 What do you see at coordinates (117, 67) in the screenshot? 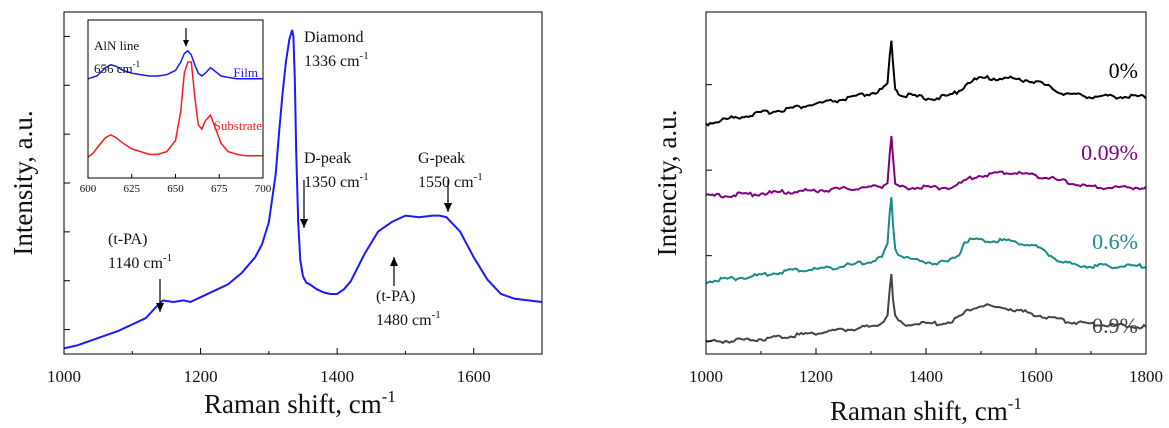
I see `inset-annotation-value: 656 cm-1` at bounding box center [117, 67].